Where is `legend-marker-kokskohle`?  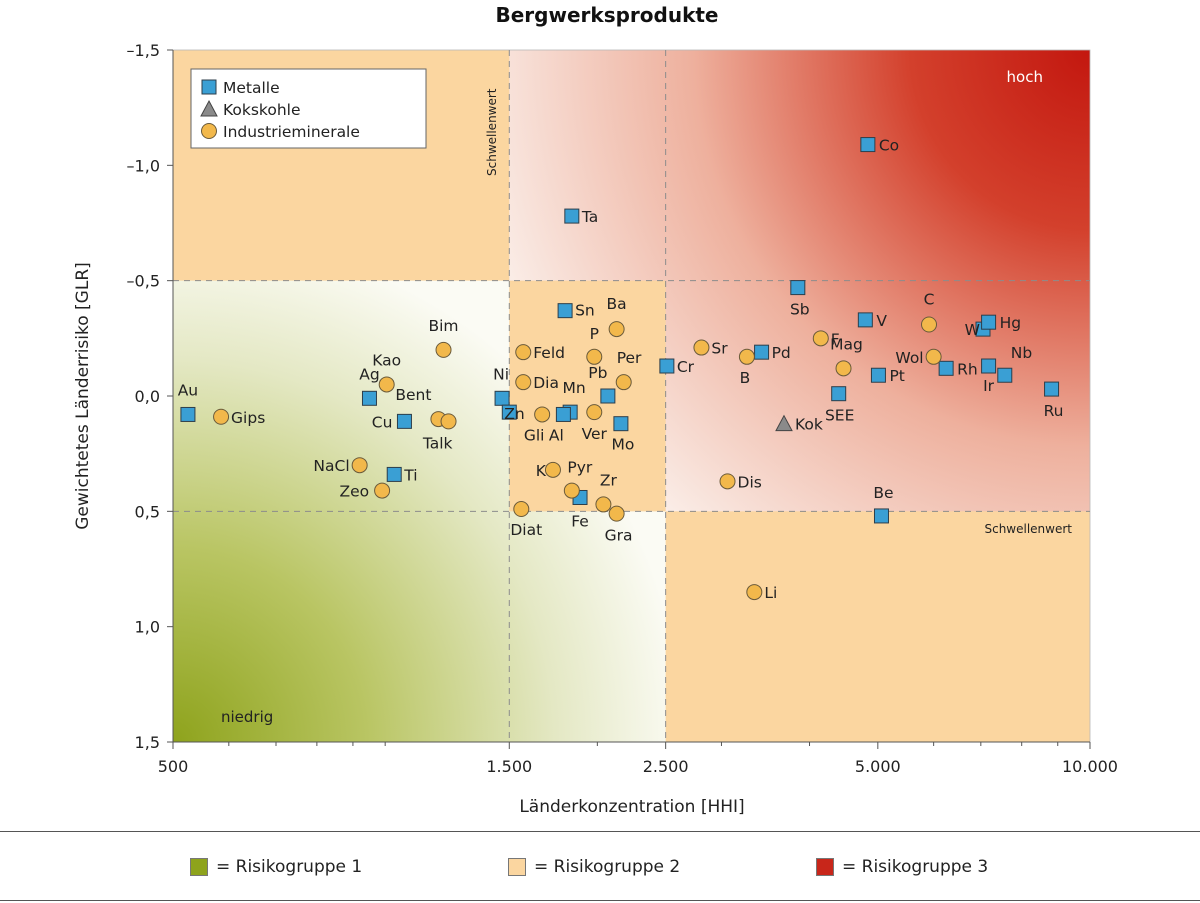
legend-marker-kokskohle is located at coordinates (209, 108).